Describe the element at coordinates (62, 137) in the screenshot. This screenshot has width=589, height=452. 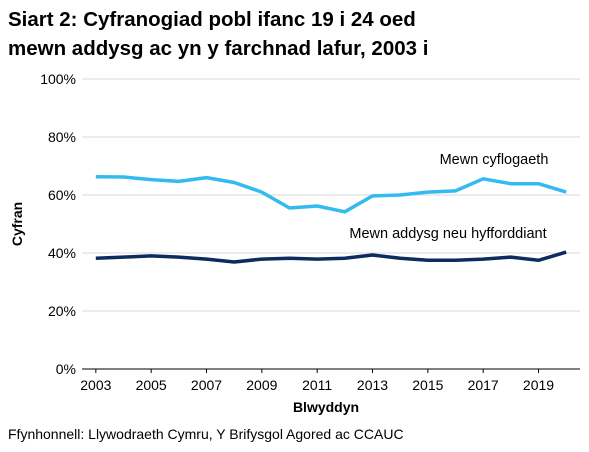
I see `y-tick-label: 80%` at that location.